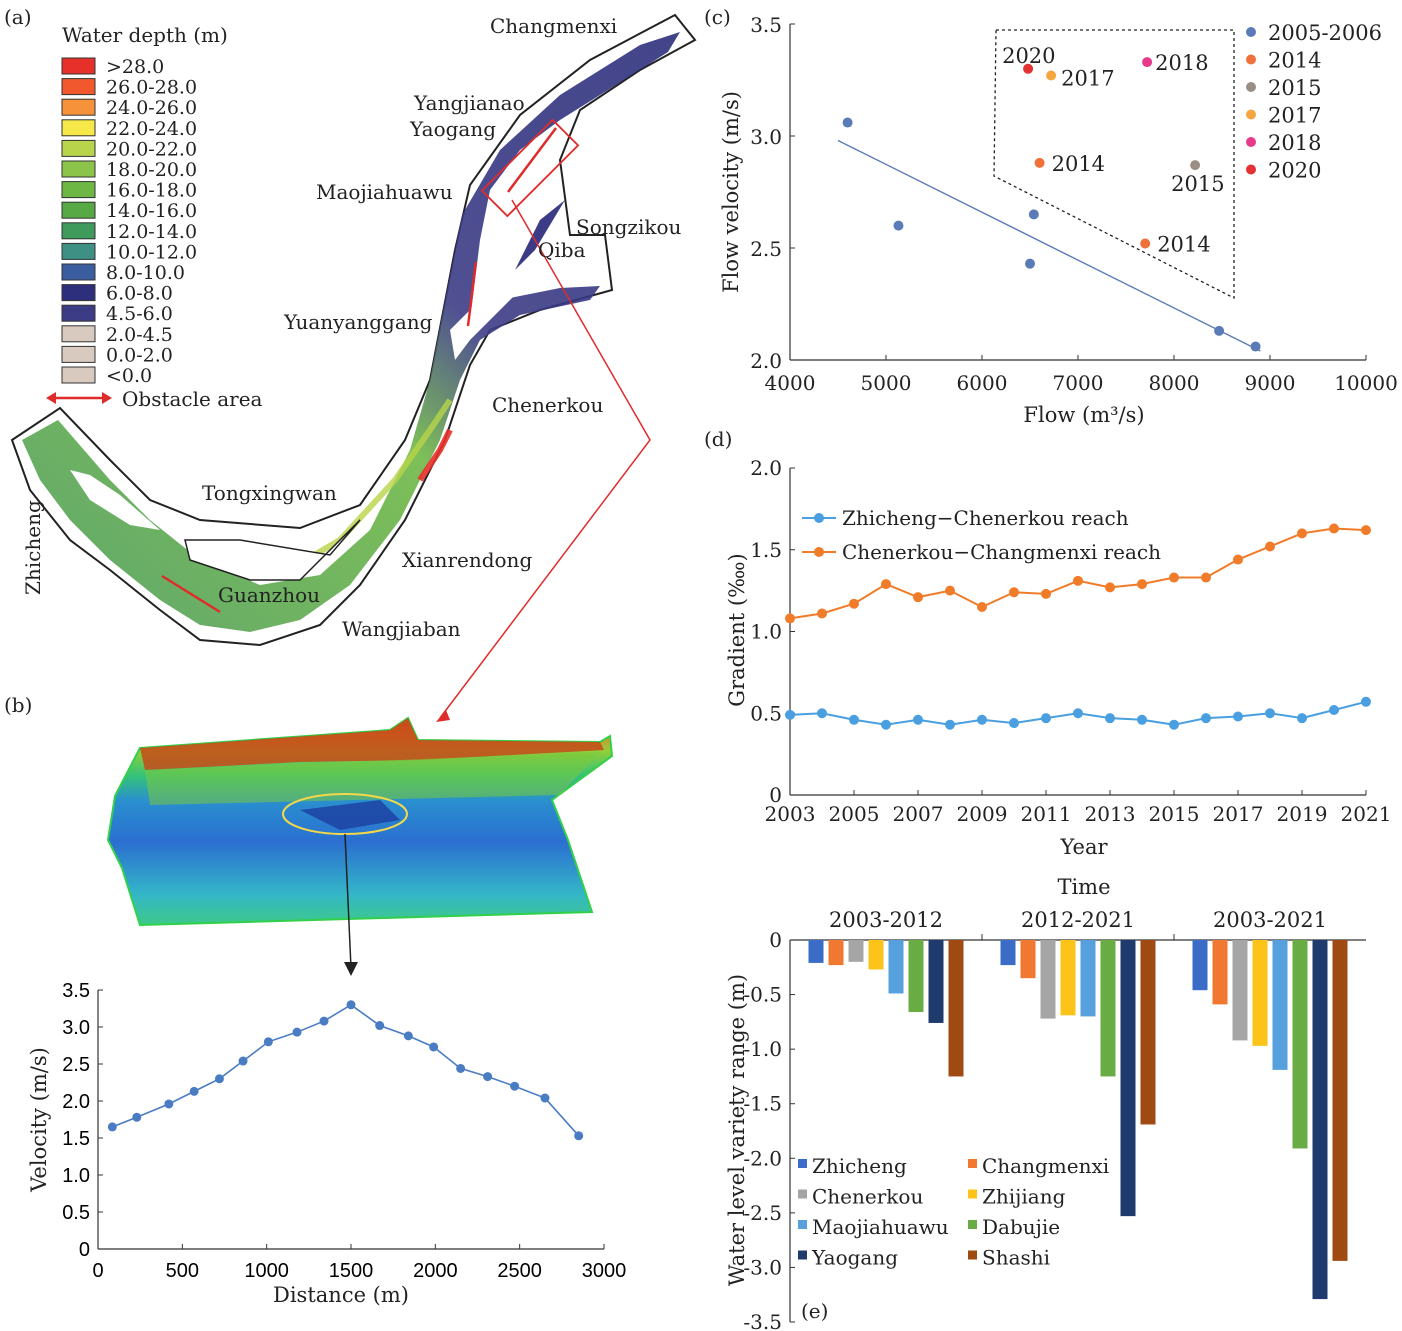  I want to click on y-tick-label: -1.0, so click(762, 1049).